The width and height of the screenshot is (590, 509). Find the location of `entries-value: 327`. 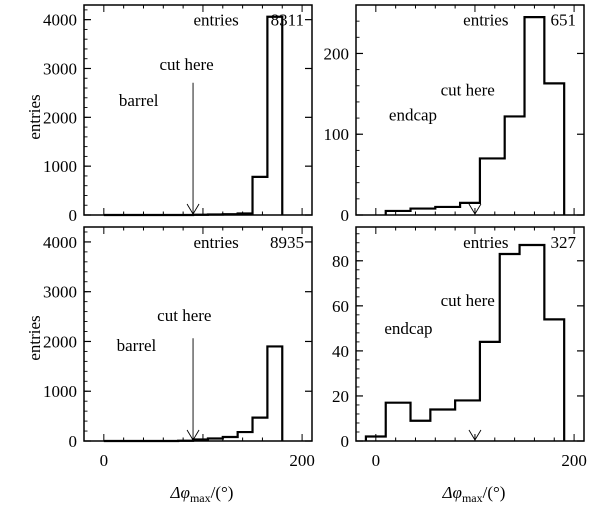

entries-value: 327 is located at coordinates (564, 242).